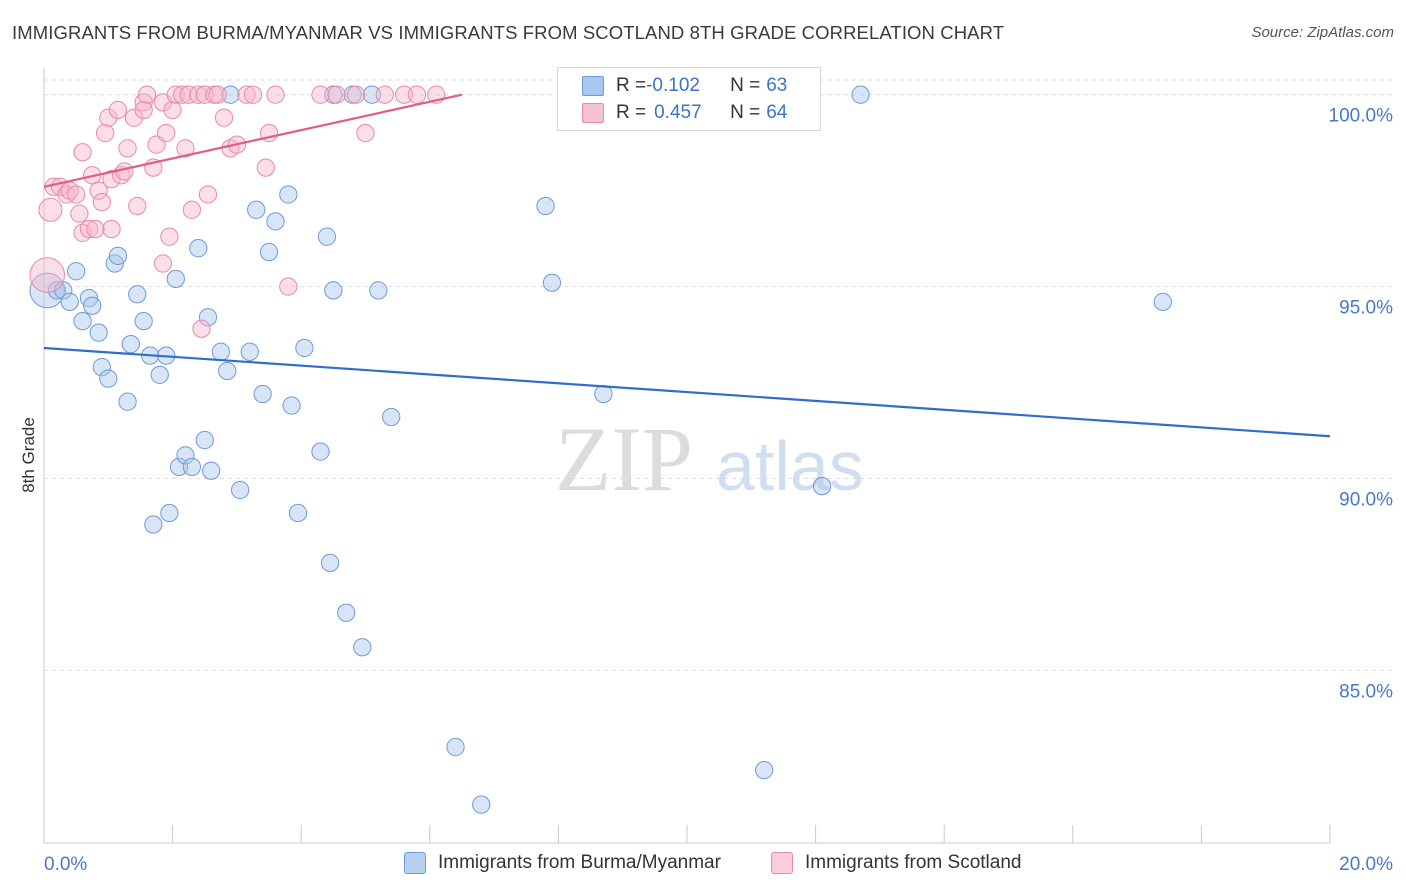  What do you see at coordinates (687, 392) in the screenshot?
I see `burma-trend-line` at bounding box center [687, 392].